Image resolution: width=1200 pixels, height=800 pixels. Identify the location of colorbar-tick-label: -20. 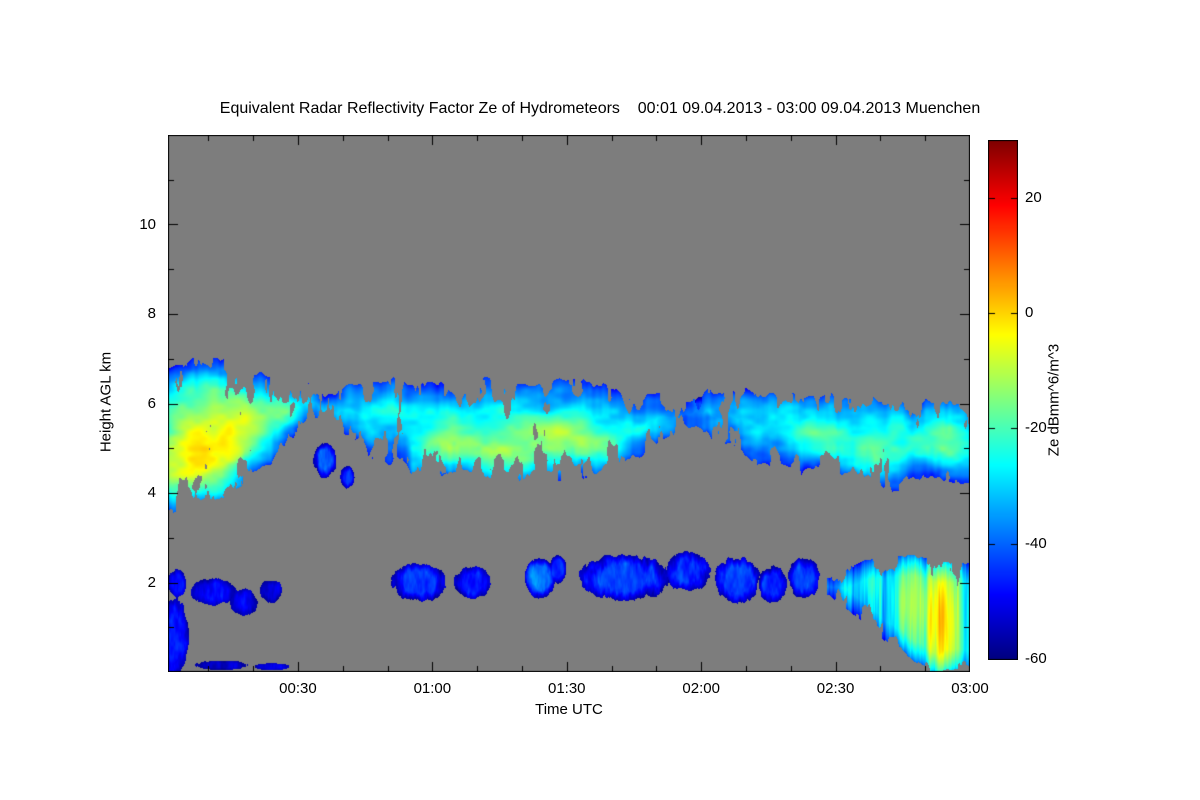
(1036, 428).